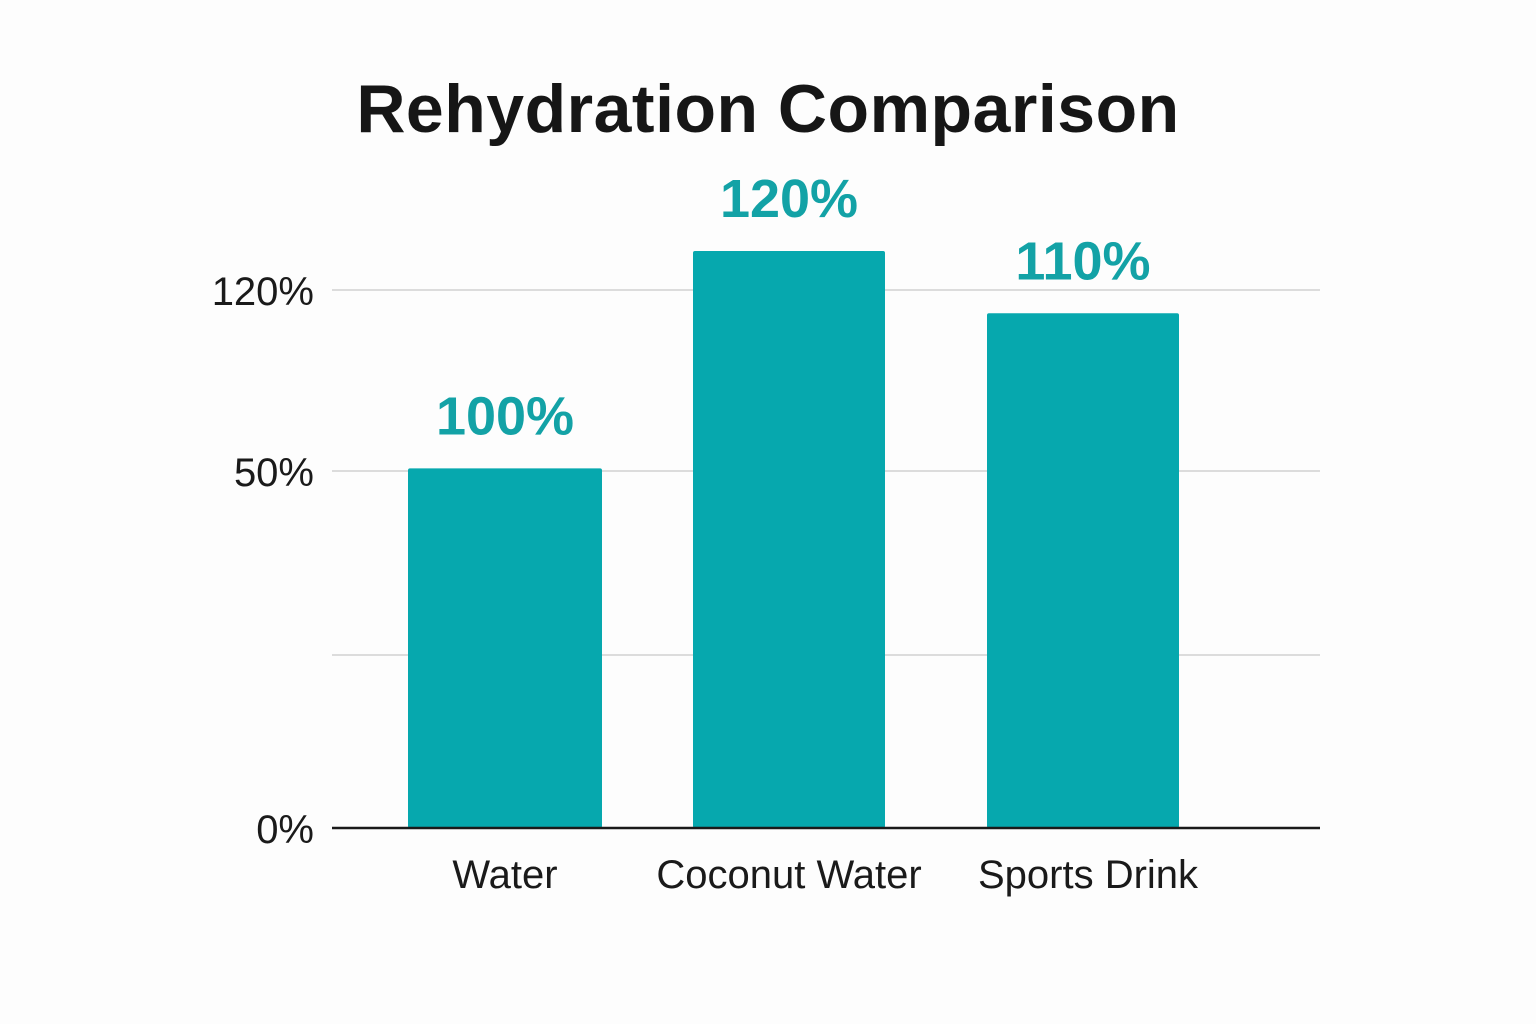 The image size is (1536, 1024). What do you see at coordinates (1083, 570) in the screenshot?
I see `bar-sports-drink` at bounding box center [1083, 570].